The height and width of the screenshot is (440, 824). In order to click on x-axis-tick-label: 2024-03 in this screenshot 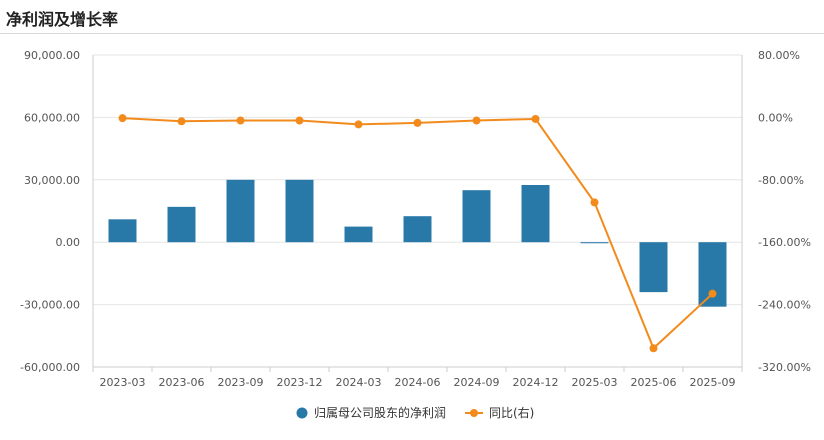, I will do `click(359, 382)`.